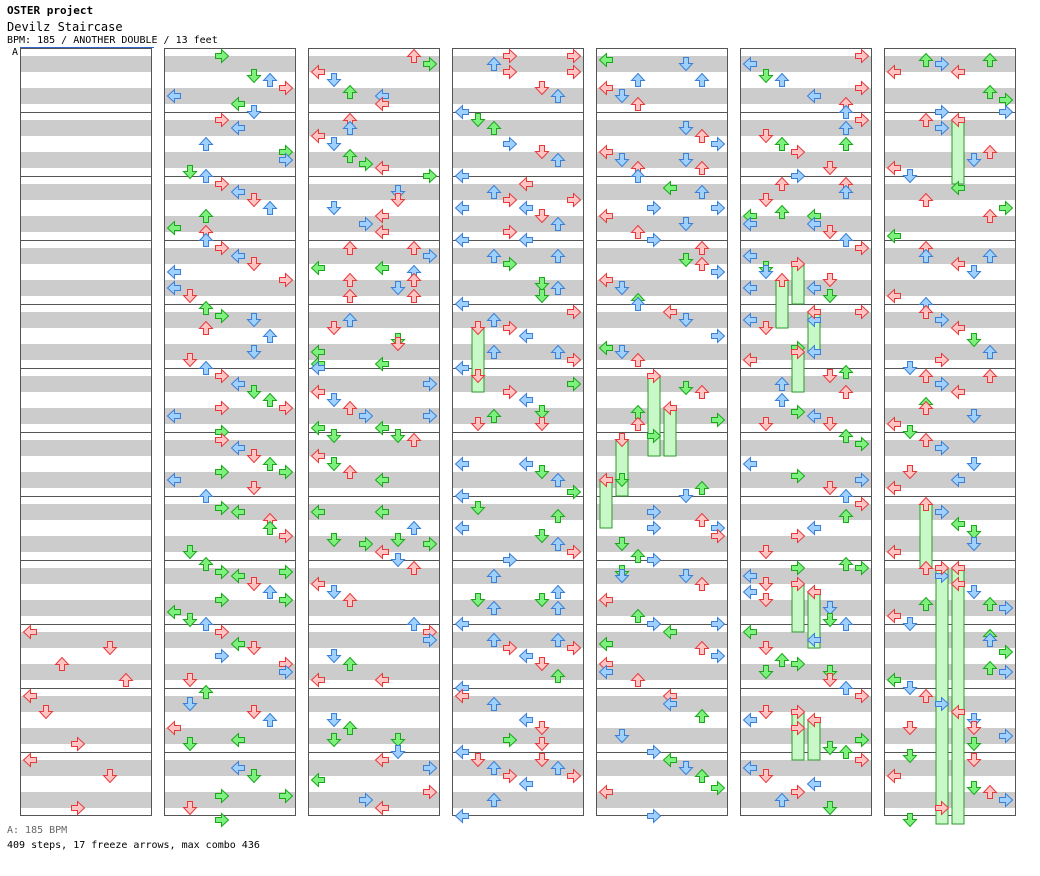 The width and height of the screenshot is (1040, 876). Describe the element at coordinates (112, 40) in the screenshot. I see `chart-info: BPM: 185 / ANOTHER DOUBLE / 13 feet` at that location.